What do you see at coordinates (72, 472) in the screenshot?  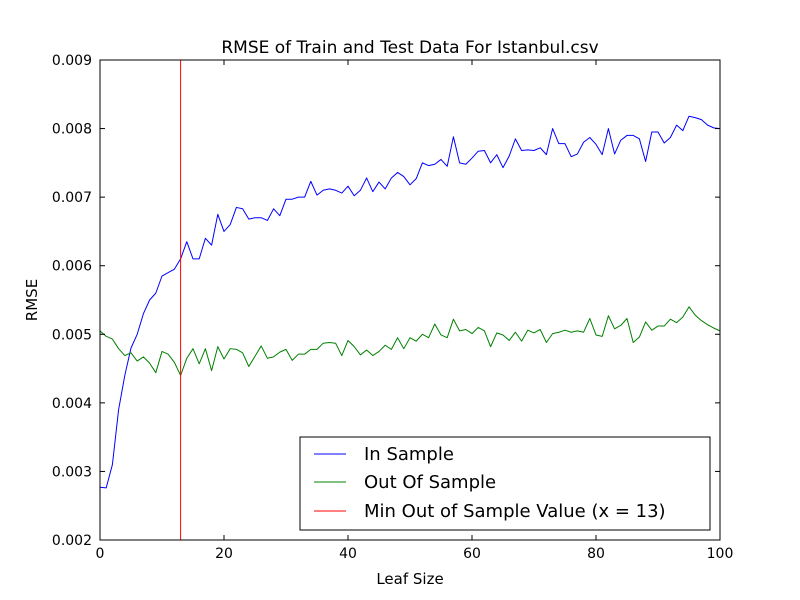 I see `y-tick-label: 0.003` at bounding box center [72, 472].